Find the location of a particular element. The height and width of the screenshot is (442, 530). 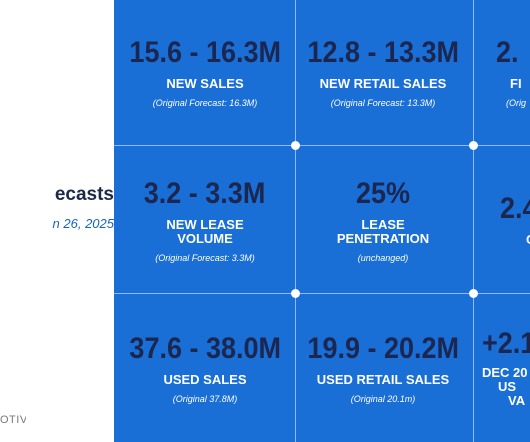

tile-value: 2. is located at coordinates (507, 52).